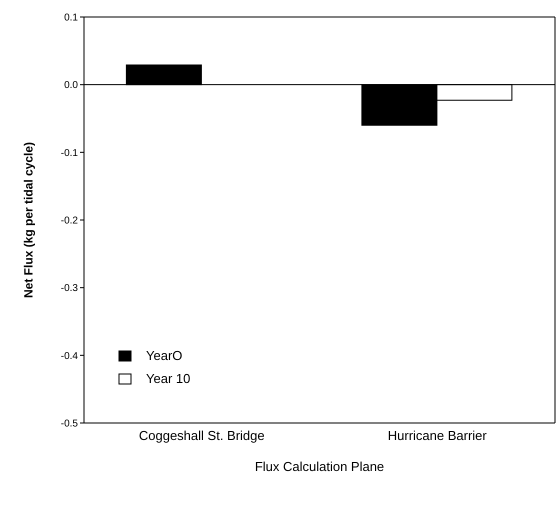 This screenshot has width=558, height=529. Describe the element at coordinates (69, 153) in the screenshot. I see `y-tick-label: -0.1` at that location.